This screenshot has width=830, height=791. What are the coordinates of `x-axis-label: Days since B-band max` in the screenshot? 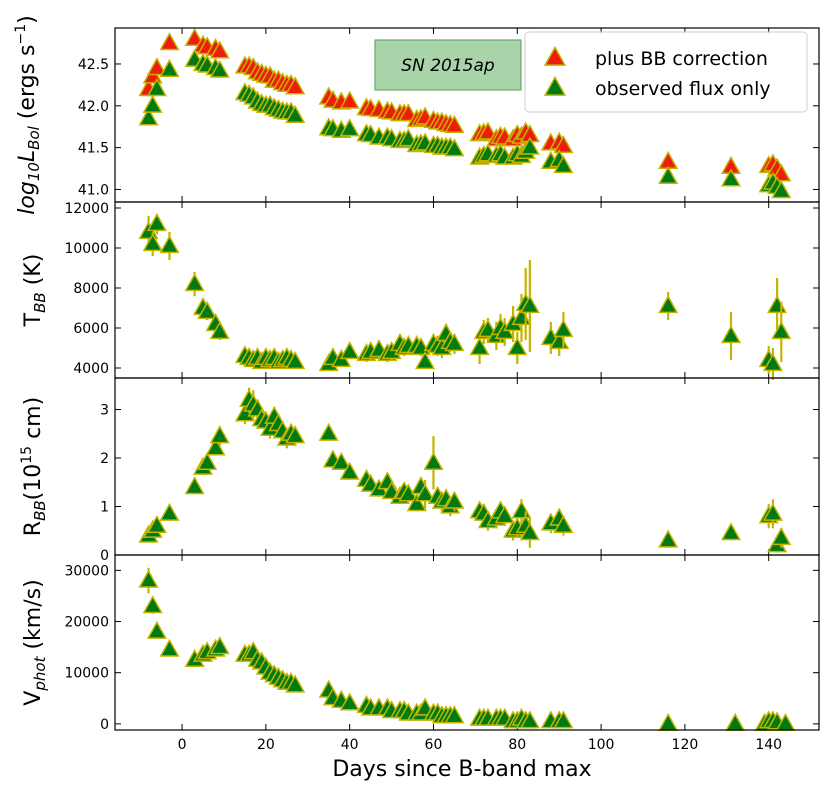 It's located at (461, 769).